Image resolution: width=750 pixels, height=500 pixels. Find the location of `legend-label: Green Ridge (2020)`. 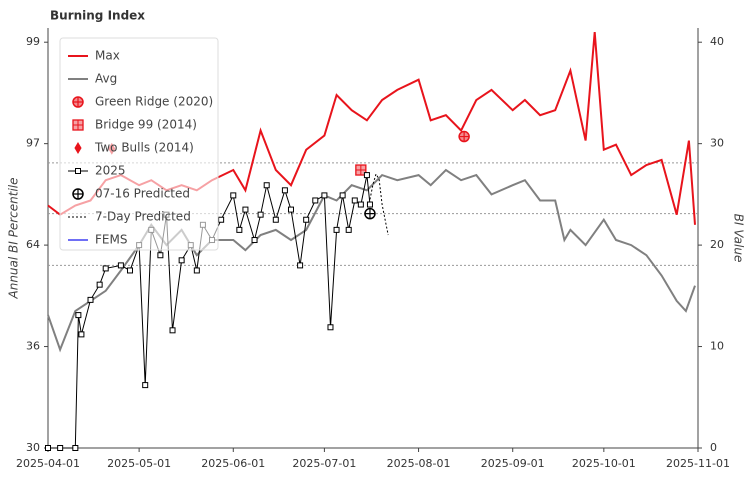

legend-label: Green Ridge (2020) is located at coordinates (154, 102).